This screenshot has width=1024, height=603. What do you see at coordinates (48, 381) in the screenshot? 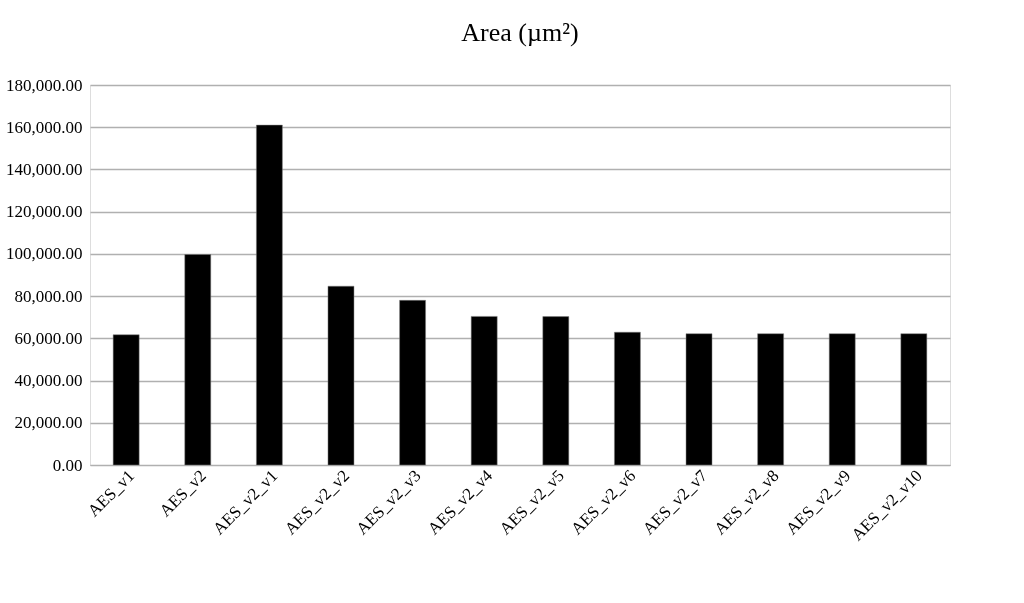
I see `y-tick-label: 40,000.00` at bounding box center [48, 381].